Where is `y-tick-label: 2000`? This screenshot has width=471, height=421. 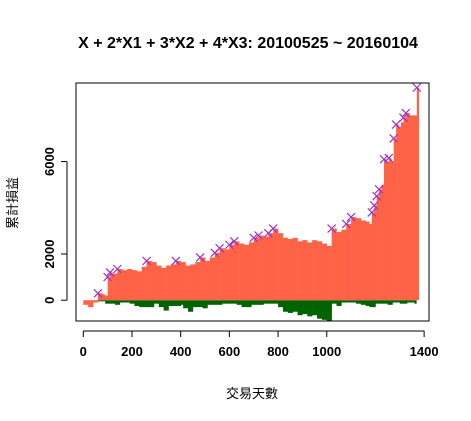
y-tick-label: 2000 is located at coordinates (49, 254).